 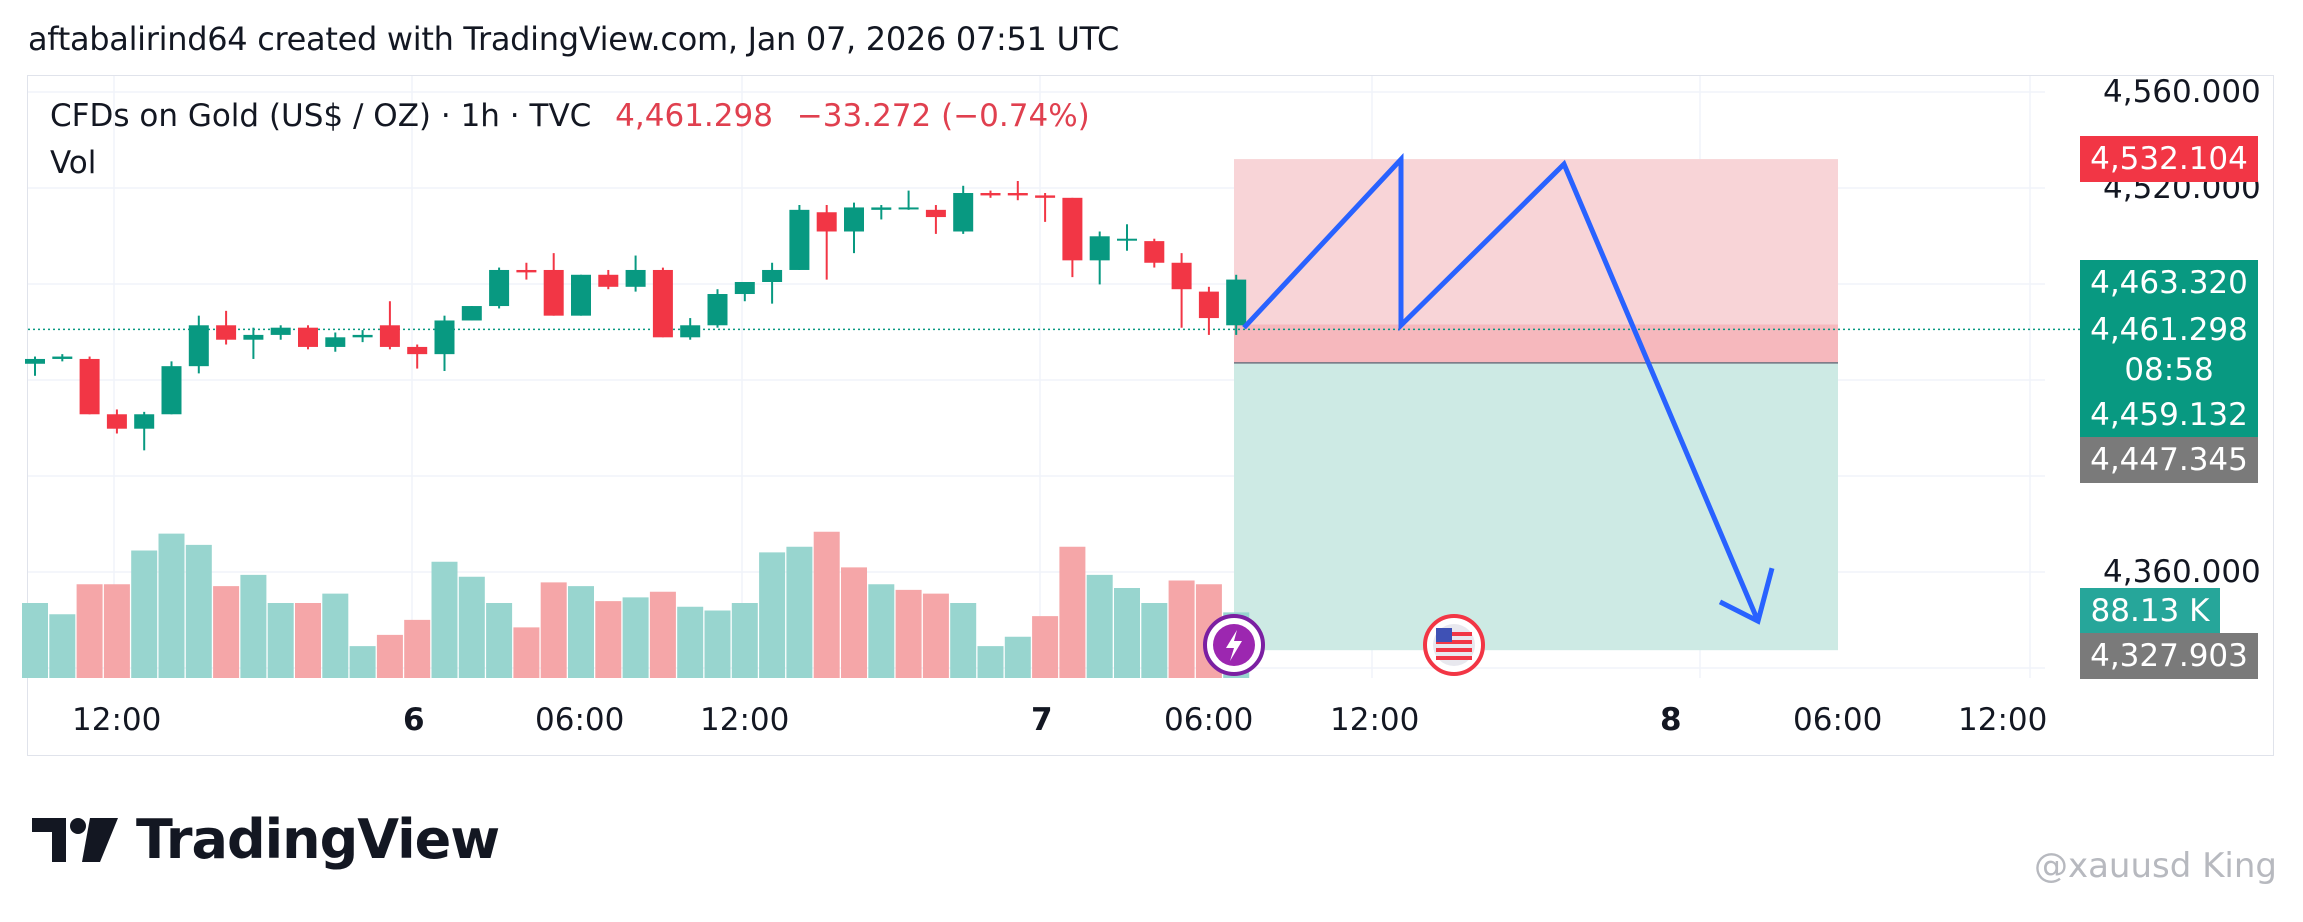 What do you see at coordinates (2169, 350) in the screenshot?
I see `last-price-tag: 4,461.298 08:58` at bounding box center [2169, 350].